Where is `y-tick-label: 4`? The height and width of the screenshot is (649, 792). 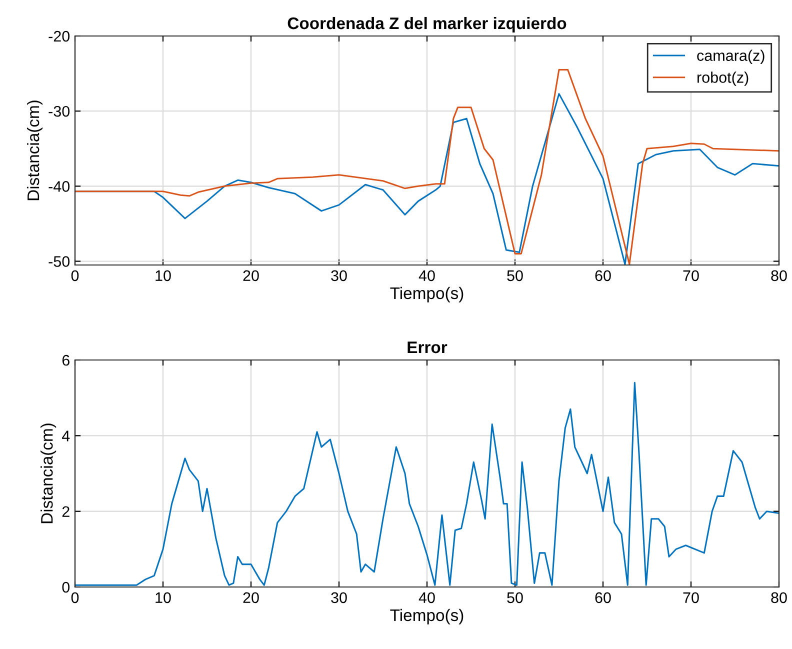
y-tick-label: 4 is located at coordinates (66, 436).